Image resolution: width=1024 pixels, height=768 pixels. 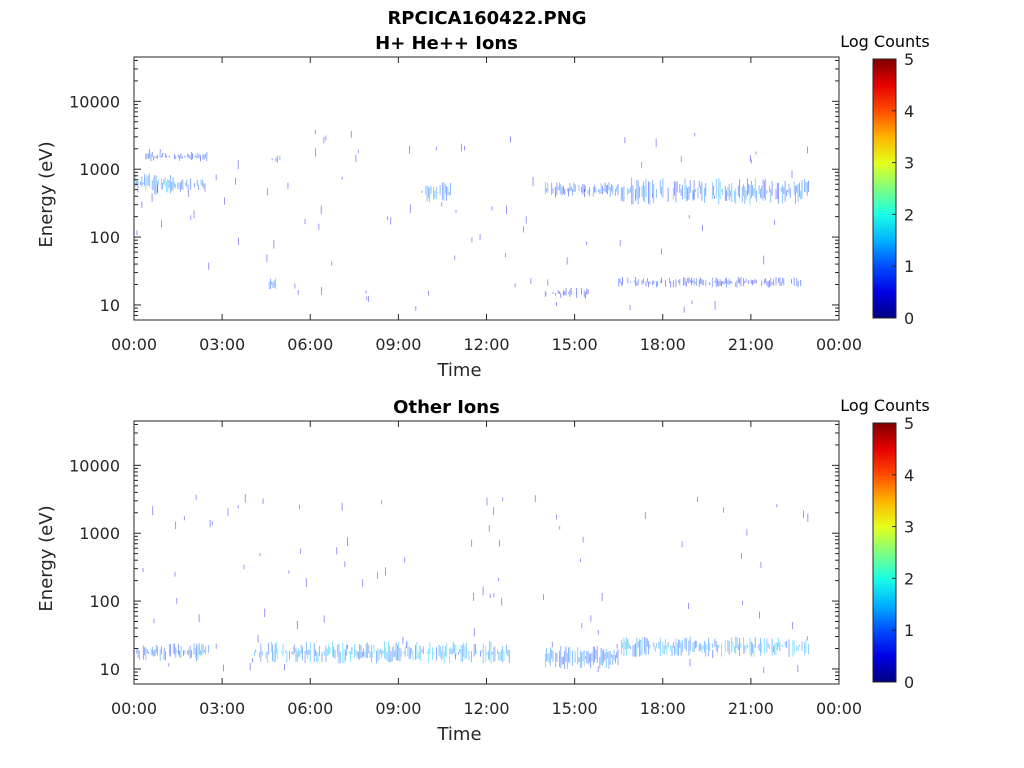 What do you see at coordinates (486, 18) in the screenshot?
I see `figure-title: RPCICA160422.PNG` at bounding box center [486, 18].